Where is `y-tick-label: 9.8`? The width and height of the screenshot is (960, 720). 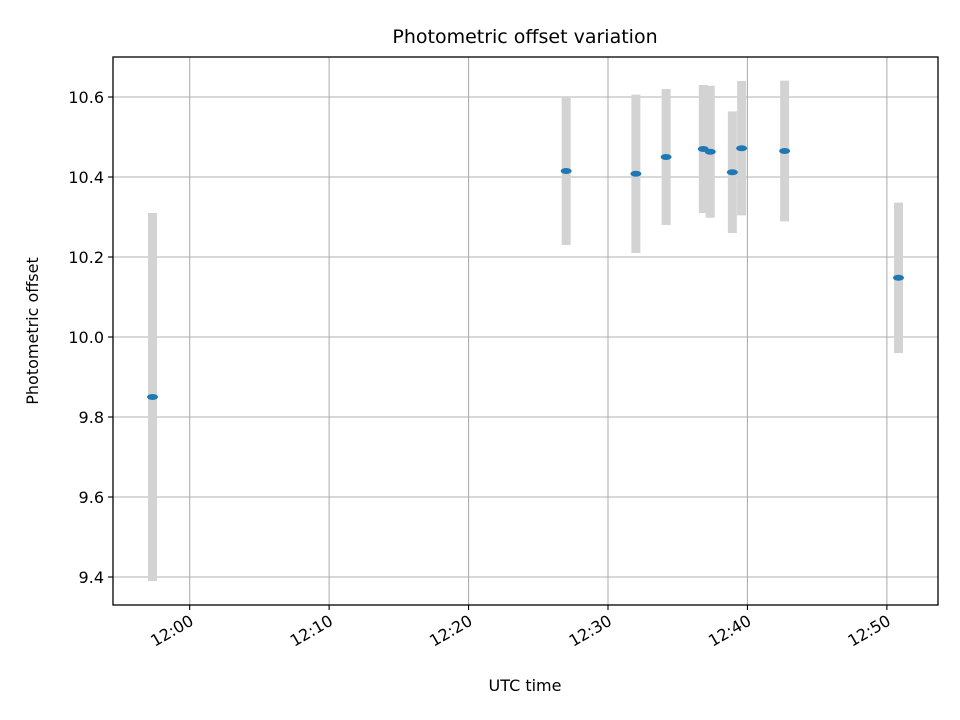
y-tick-label: 9.8 is located at coordinates (91, 417).